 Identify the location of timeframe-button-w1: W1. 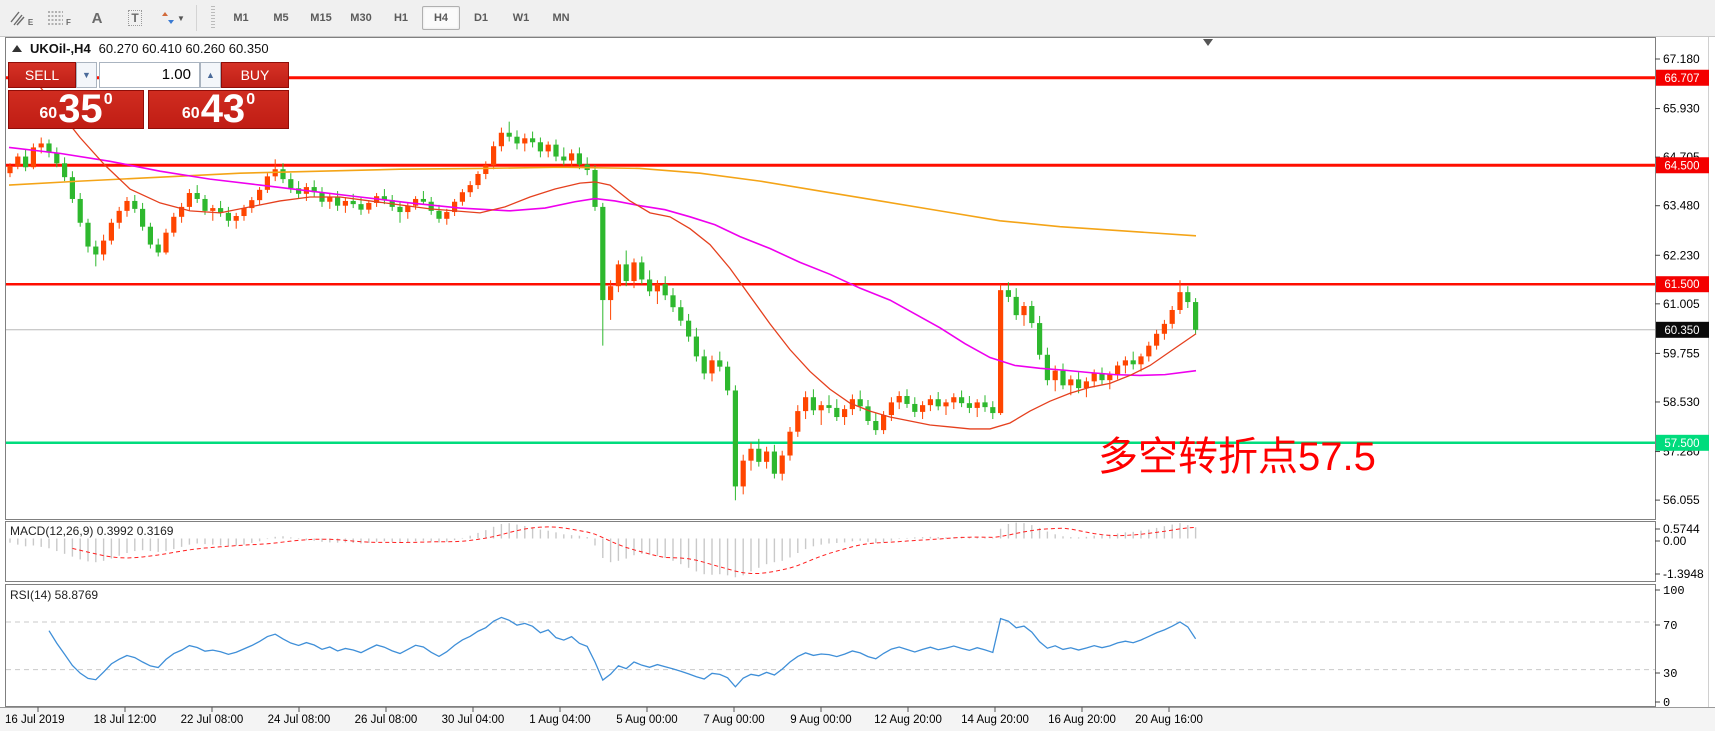
(521, 18).